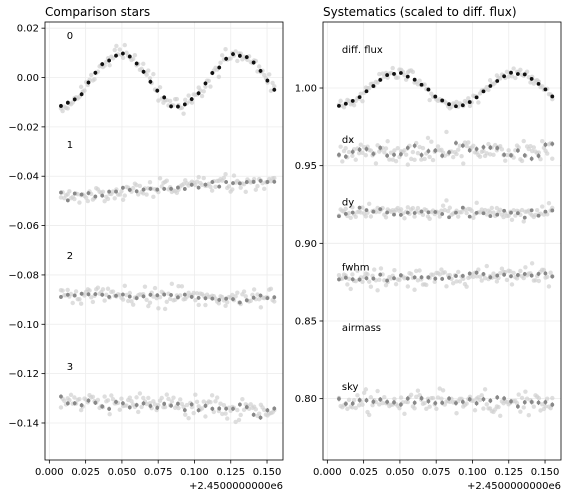 Image resolution: width=568 pixels, height=496 pixels. What do you see at coordinates (70, 36) in the screenshot?
I see `annotation-label: 0` at bounding box center [70, 36].